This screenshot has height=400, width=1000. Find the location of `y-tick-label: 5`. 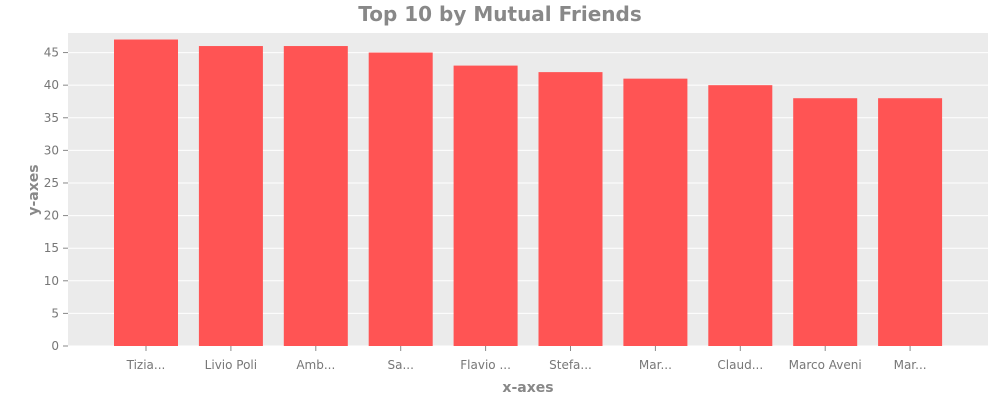

y-tick-label: 5 is located at coordinates (55, 313).